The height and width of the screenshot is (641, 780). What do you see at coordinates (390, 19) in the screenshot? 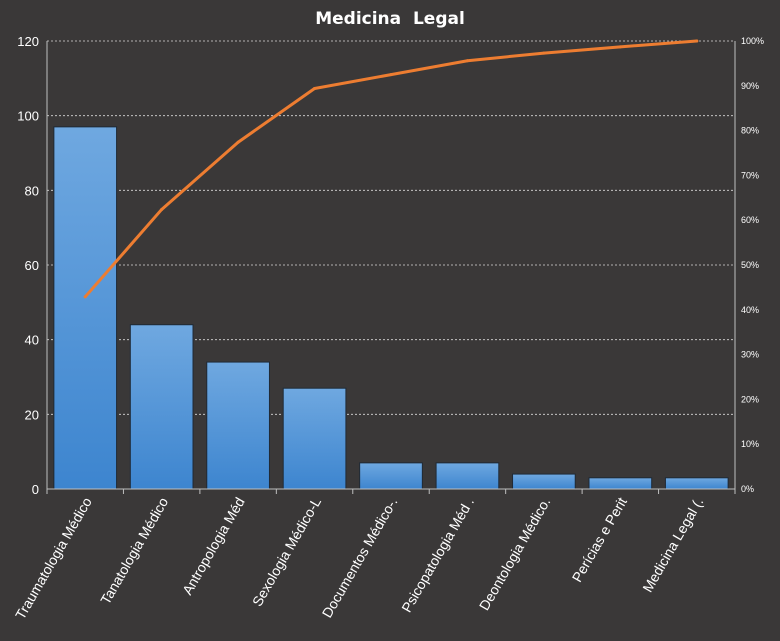
I see `chart-title: Medicina Legal` at bounding box center [390, 19].